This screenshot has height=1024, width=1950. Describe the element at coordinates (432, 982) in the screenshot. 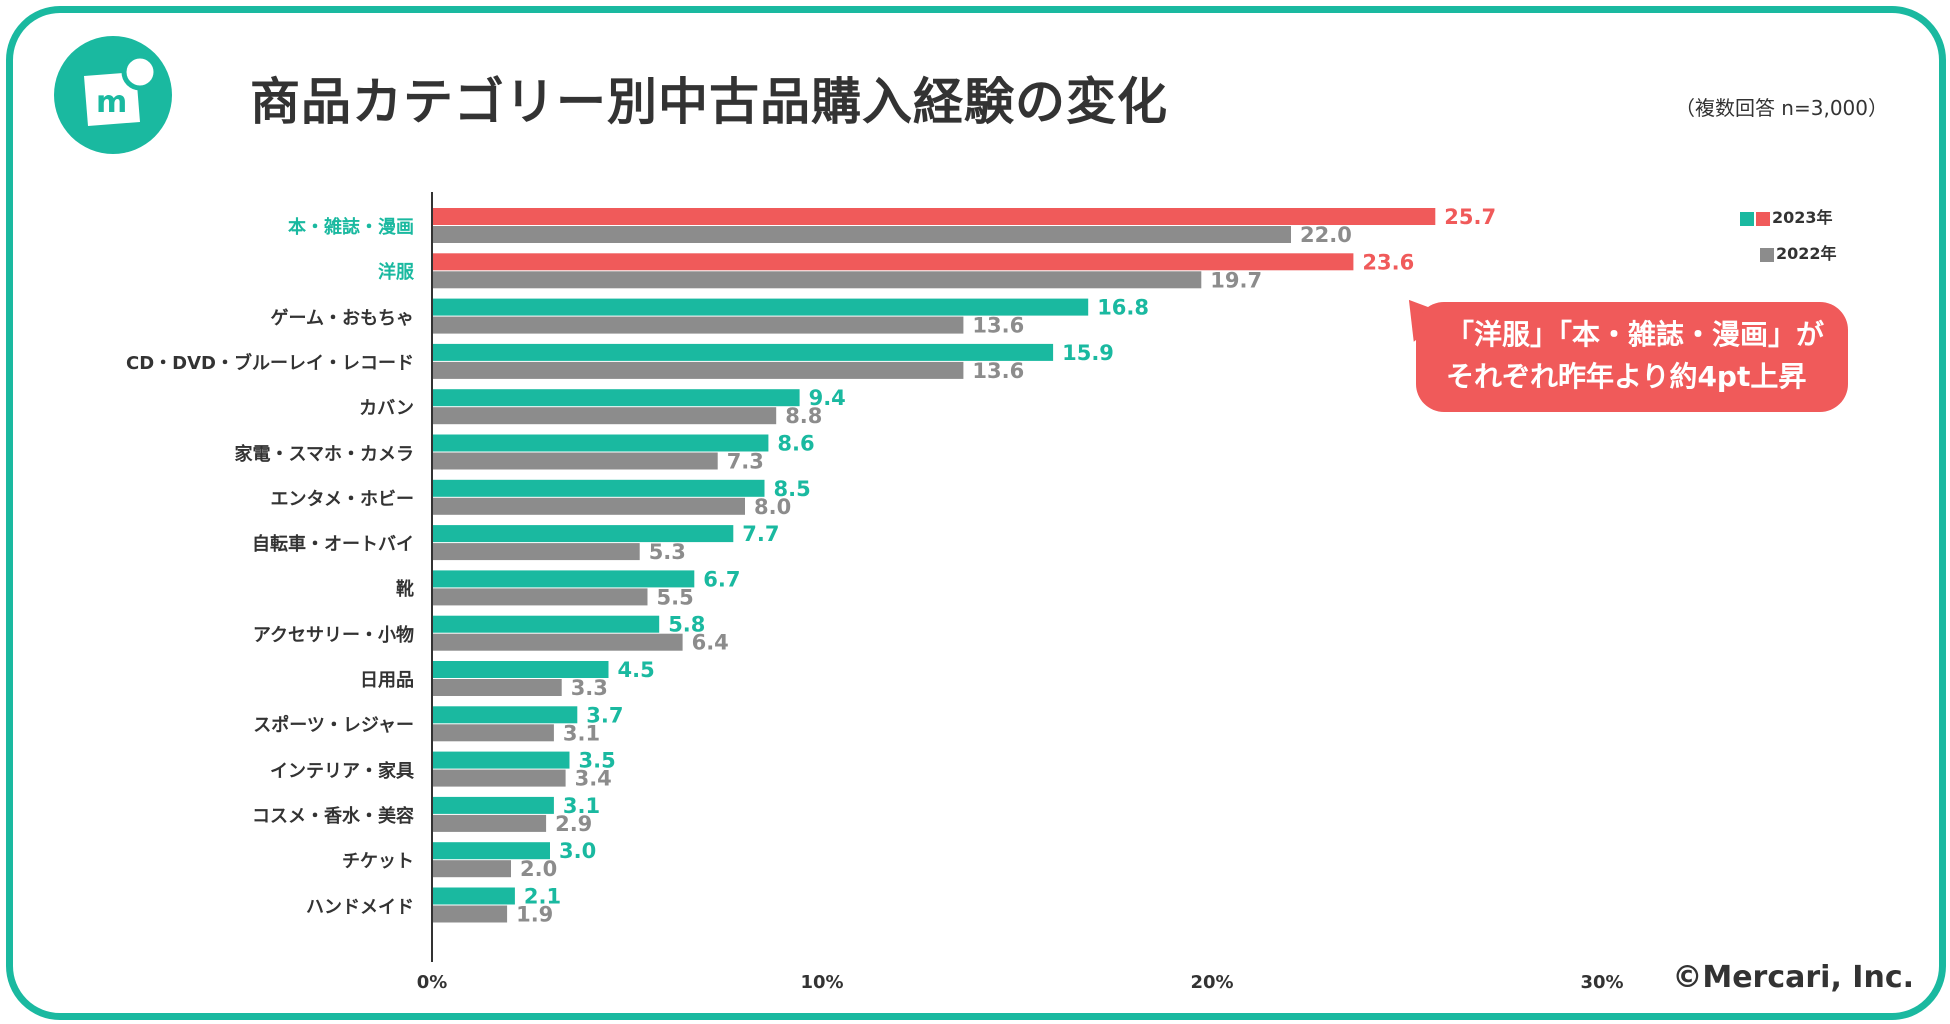

I see `x-tick-label: 0%` at that location.